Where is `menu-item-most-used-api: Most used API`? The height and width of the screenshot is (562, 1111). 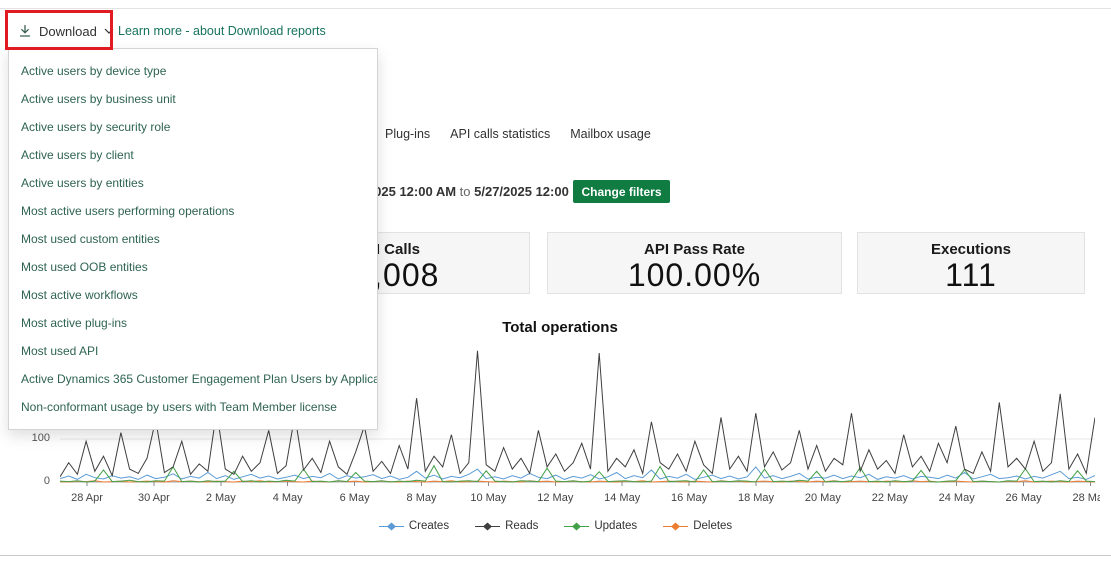
menu-item-most-used-api: Most used API is located at coordinates (60, 351).